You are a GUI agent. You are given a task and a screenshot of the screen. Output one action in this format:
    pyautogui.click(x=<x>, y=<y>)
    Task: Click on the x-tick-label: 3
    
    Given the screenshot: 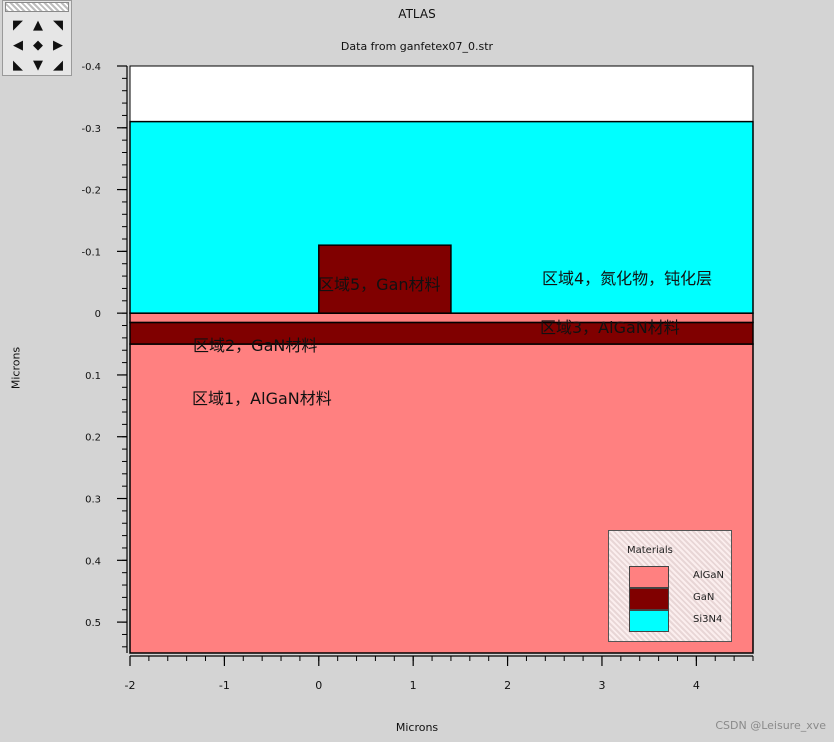 What is the action you would take?
    pyautogui.click(x=601, y=685)
    